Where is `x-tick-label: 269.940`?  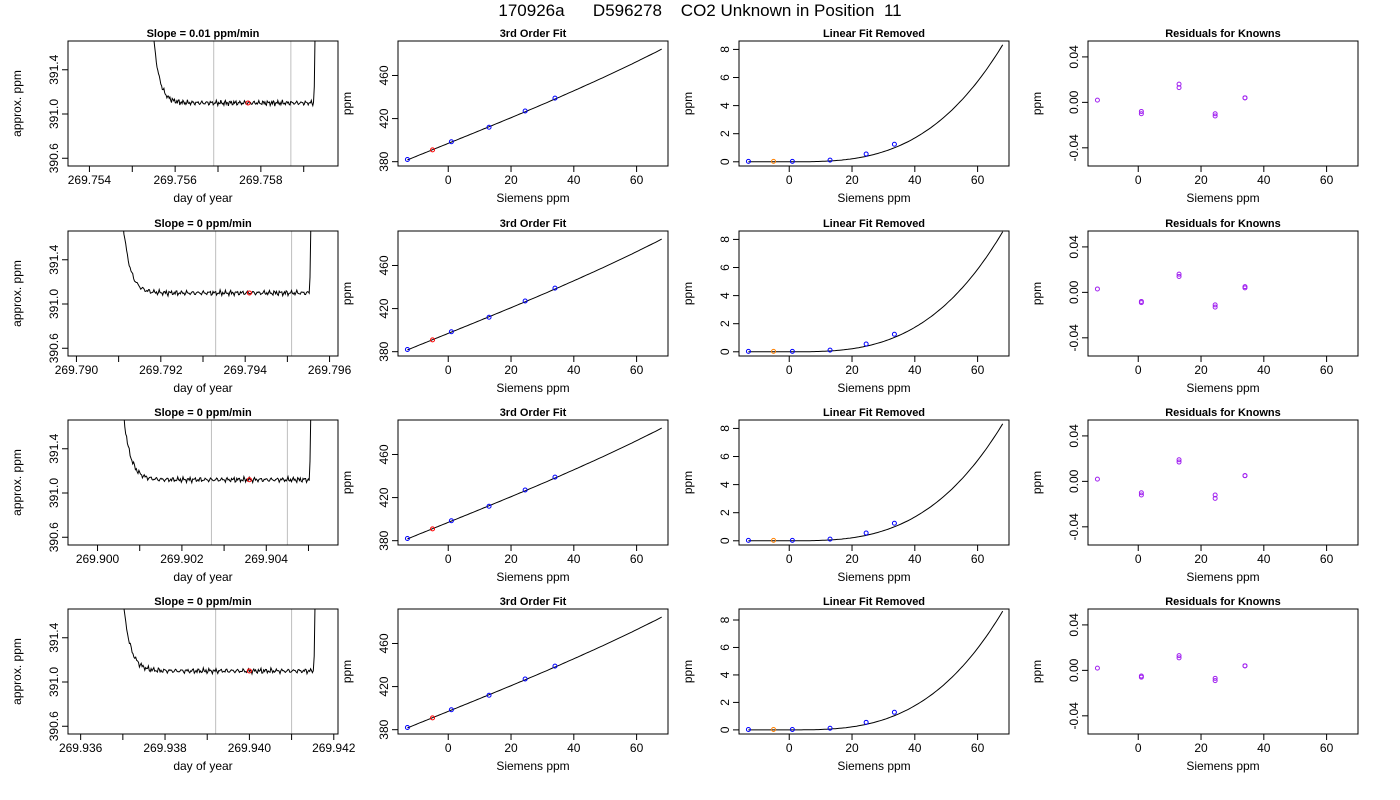
x-tick-label: 269.940 is located at coordinates (250, 748).